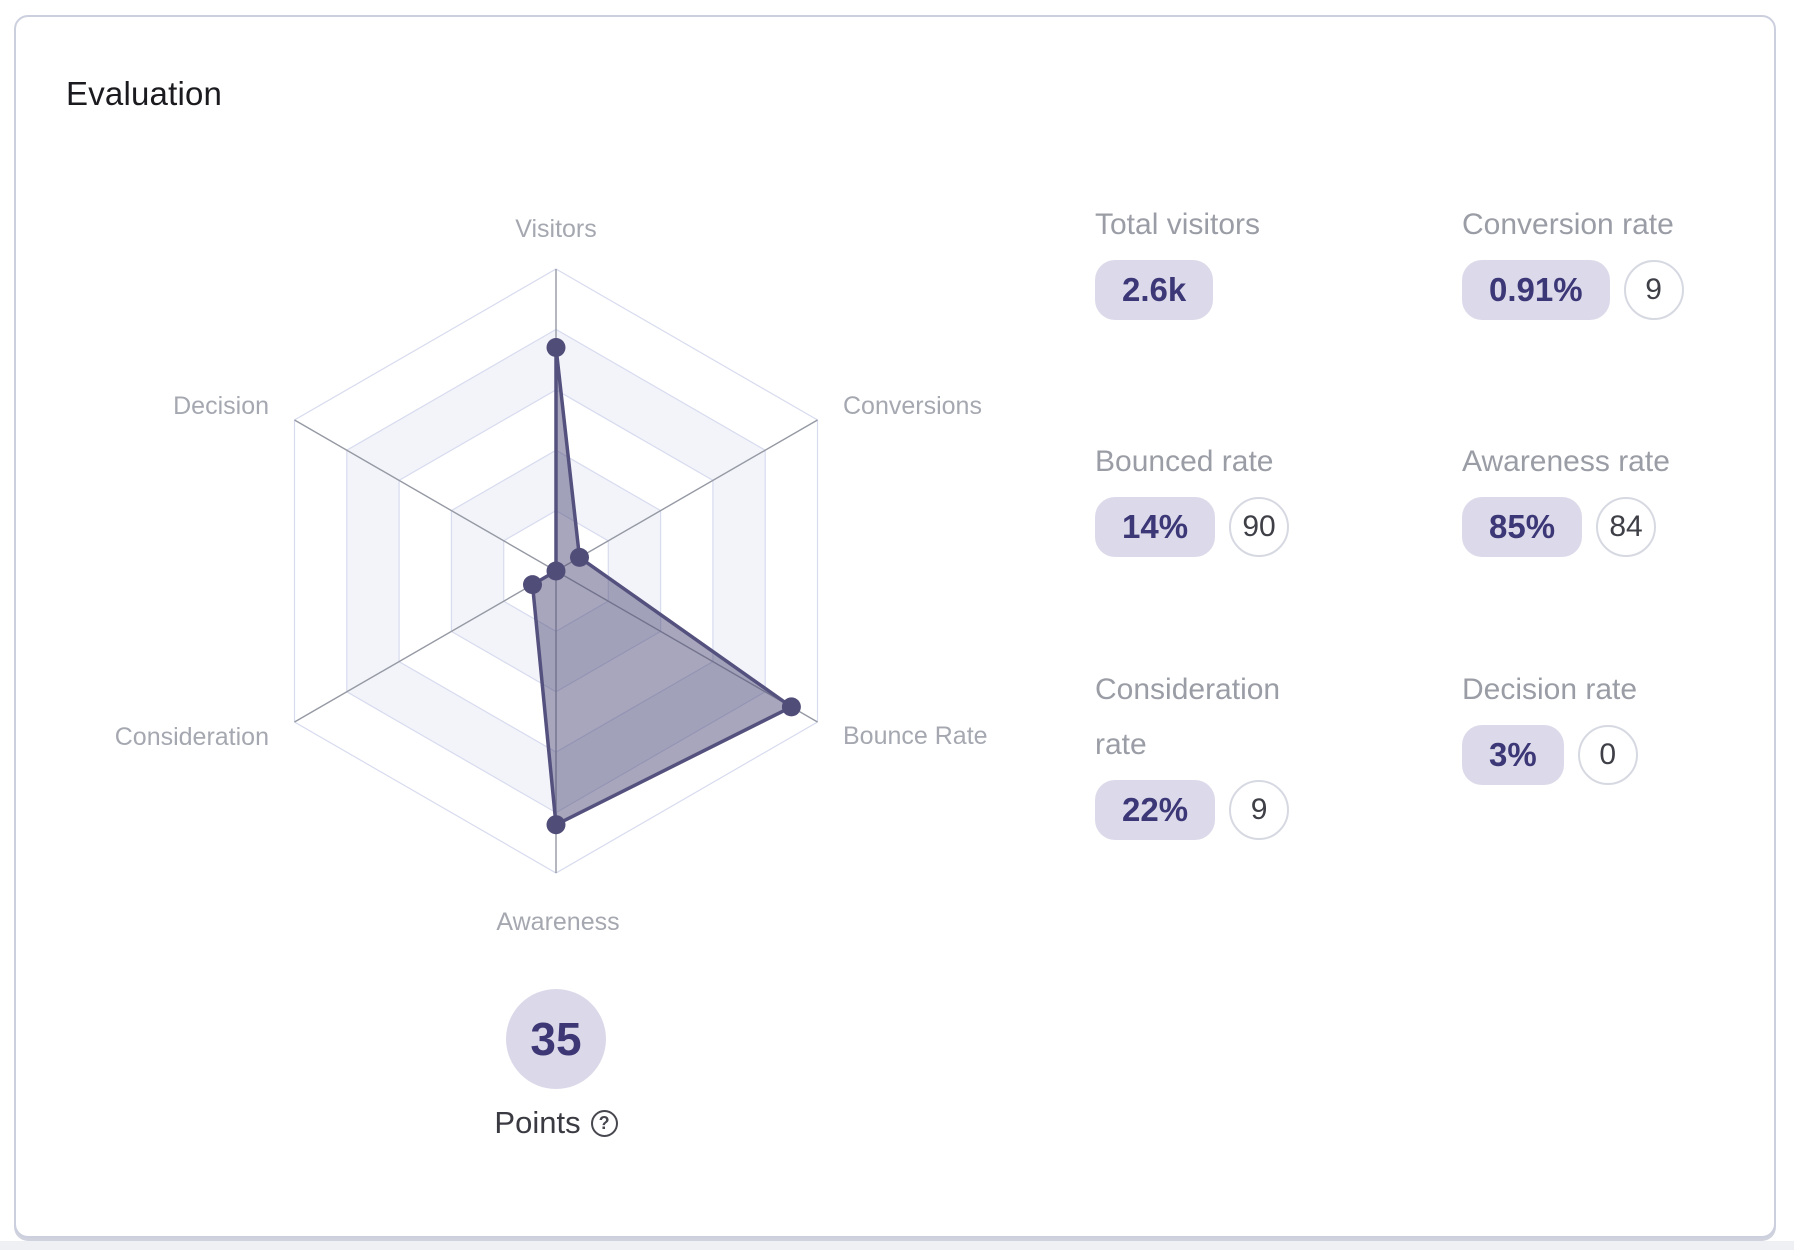  I want to click on metric-label: Conversion rate, so click(1568, 224).